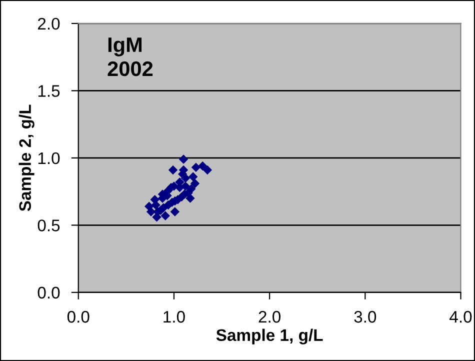 The image size is (475, 361). I want to click on y-tick-label: 2.0, so click(49, 24).